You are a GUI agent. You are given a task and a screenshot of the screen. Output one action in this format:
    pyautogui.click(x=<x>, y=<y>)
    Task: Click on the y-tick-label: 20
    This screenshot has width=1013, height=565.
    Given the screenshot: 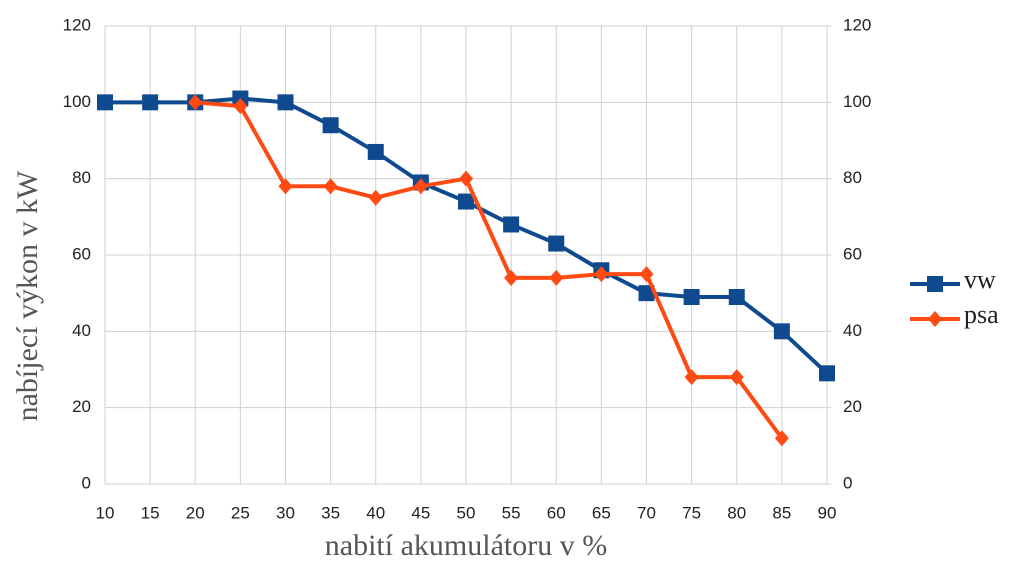 What is the action you would take?
    pyautogui.click(x=81, y=406)
    